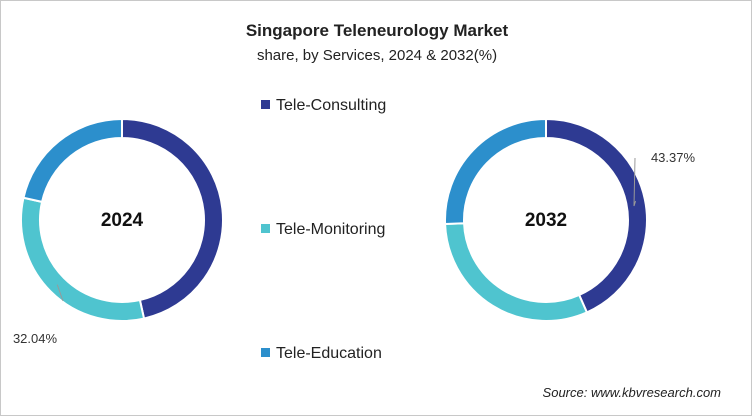 Image resolution: width=752 pixels, height=416 pixels. I want to click on data-label: 43.37%, so click(673, 157).